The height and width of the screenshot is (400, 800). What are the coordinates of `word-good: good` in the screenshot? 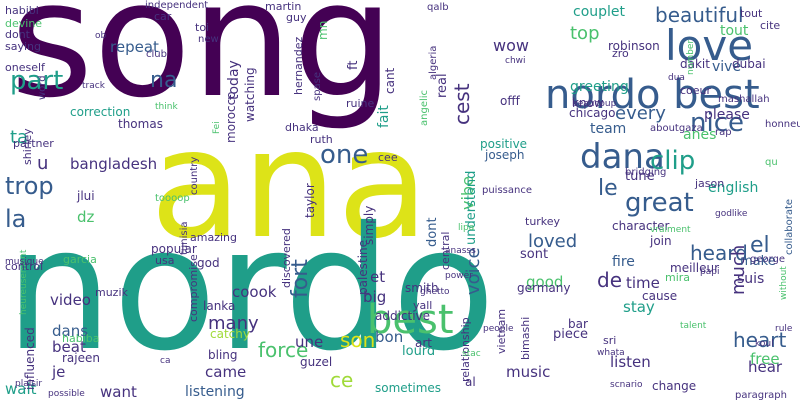 It's located at (545, 282).